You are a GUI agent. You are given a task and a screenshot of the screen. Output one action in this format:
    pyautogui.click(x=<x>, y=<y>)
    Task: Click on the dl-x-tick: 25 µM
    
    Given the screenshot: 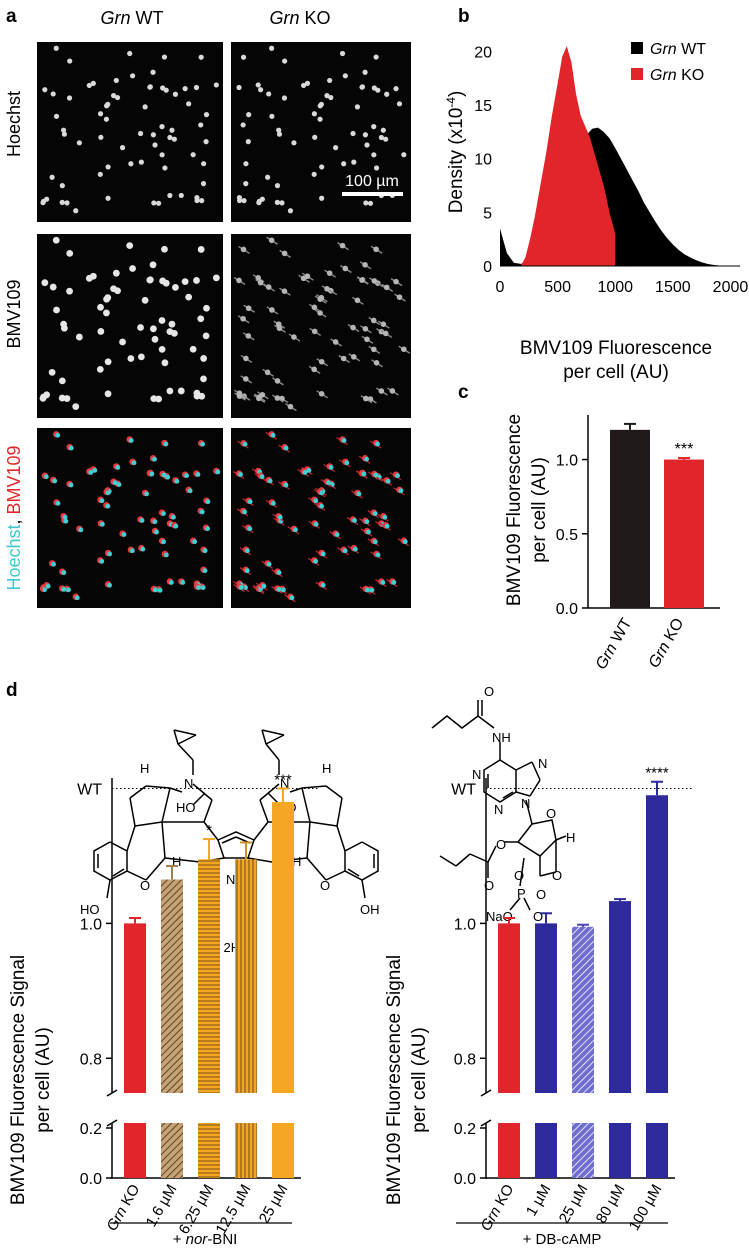 What is the action you would take?
    pyautogui.click(x=274, y=1204)
    